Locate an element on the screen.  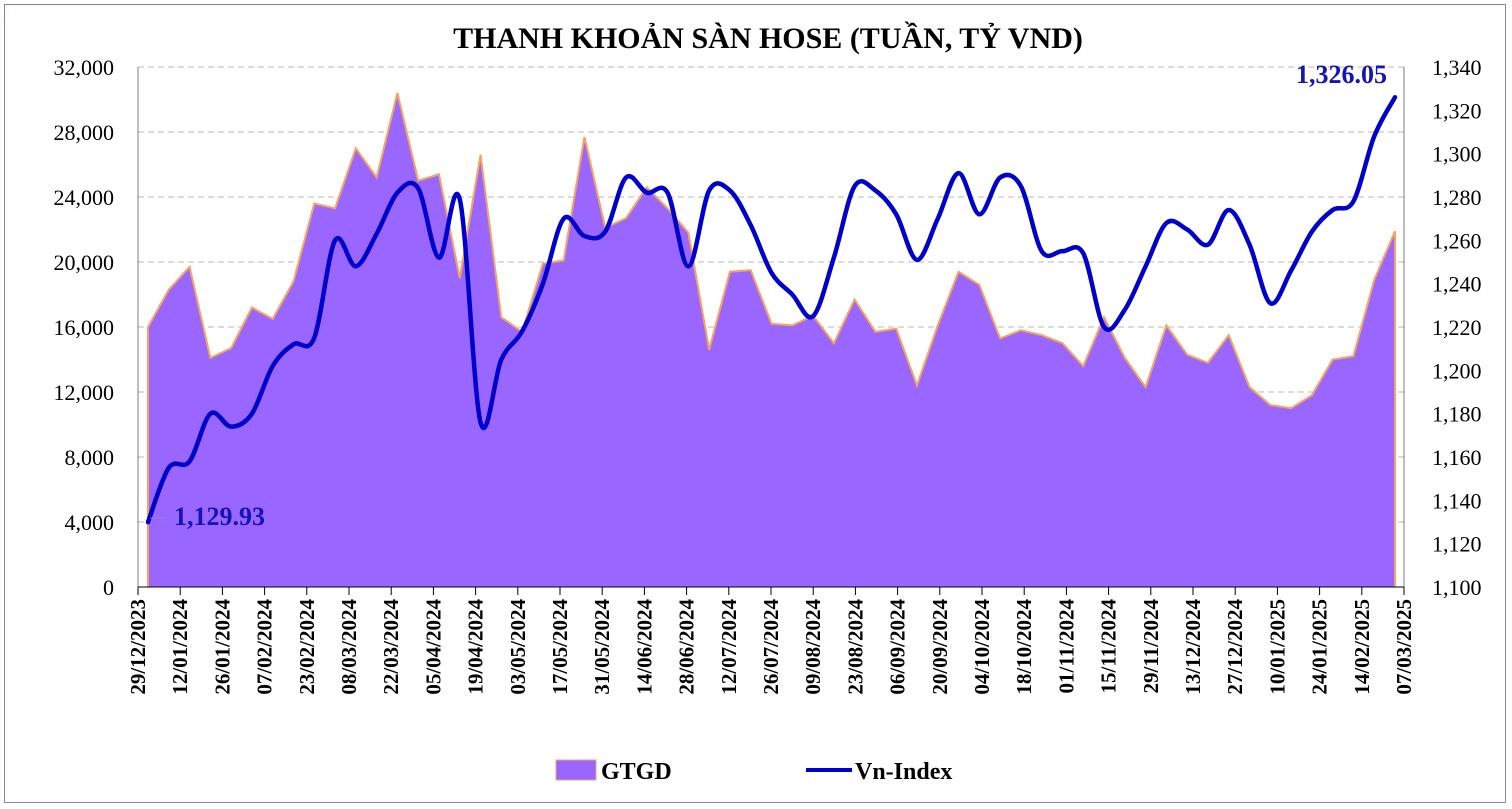
y-left-tick-label: 4,000 is located at coordinates (90, 522).